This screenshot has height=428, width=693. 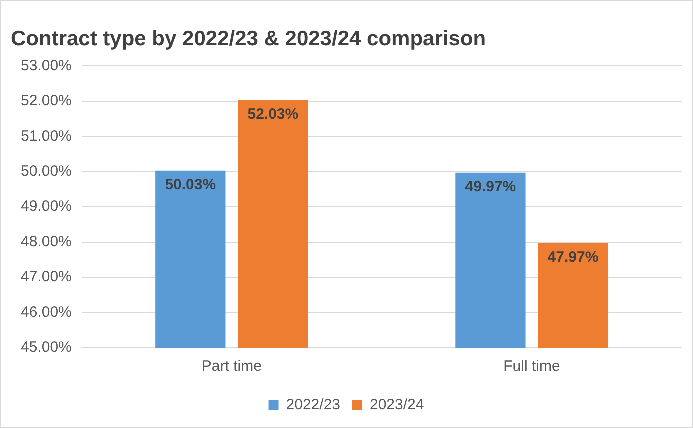 I want to click on y-tick-label: 53.00%, so click(x=46, y=65).